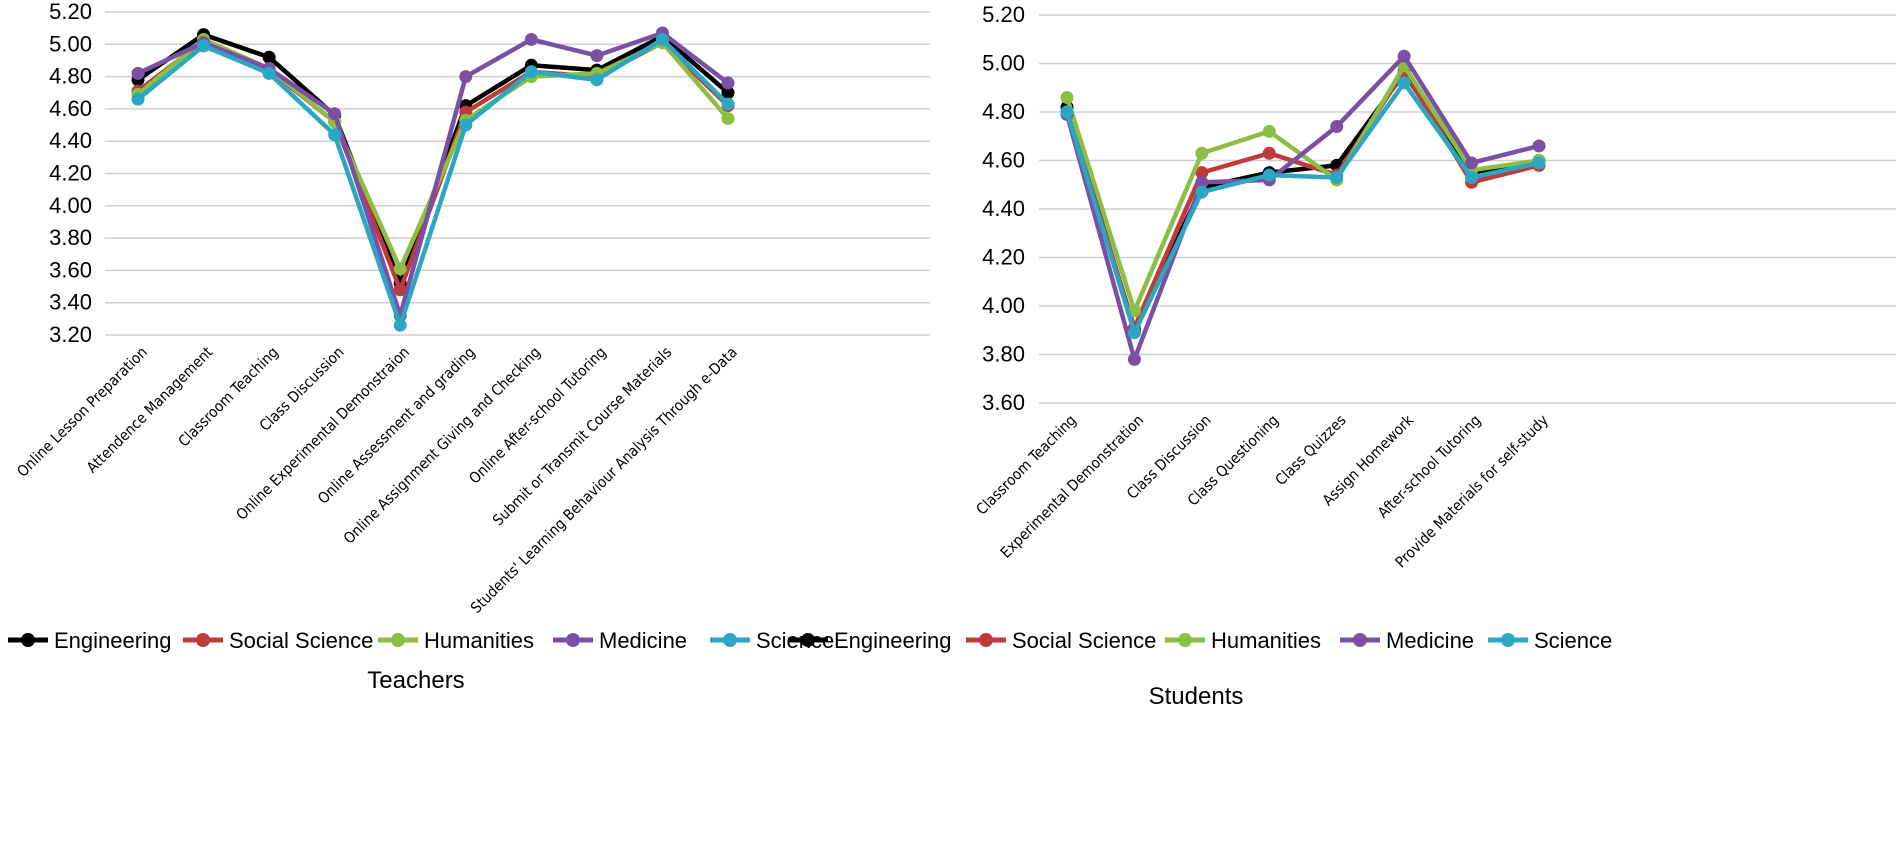 This screenshot has height=864, width=1902. I want to click on chart-title: Students, so click(1196, 696).